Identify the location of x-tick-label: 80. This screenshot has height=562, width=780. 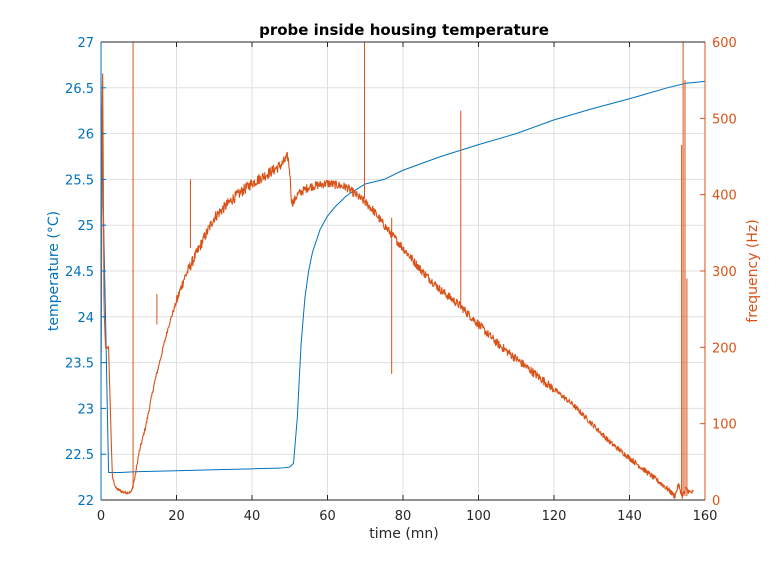
(403, 516).